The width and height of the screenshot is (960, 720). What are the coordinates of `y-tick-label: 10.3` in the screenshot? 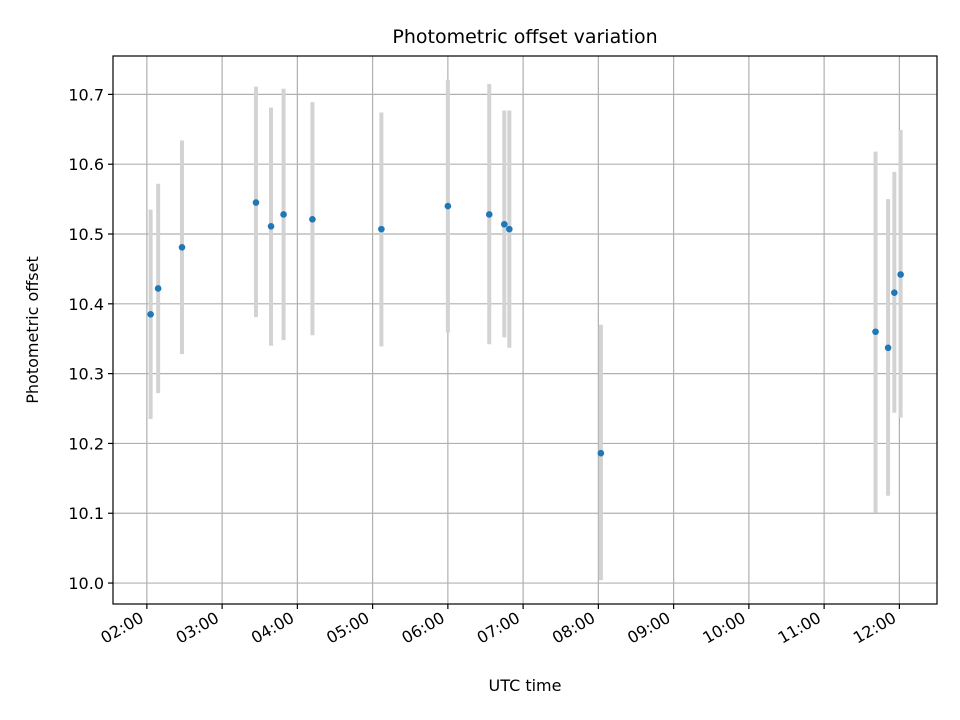 It's located at (86, 374).